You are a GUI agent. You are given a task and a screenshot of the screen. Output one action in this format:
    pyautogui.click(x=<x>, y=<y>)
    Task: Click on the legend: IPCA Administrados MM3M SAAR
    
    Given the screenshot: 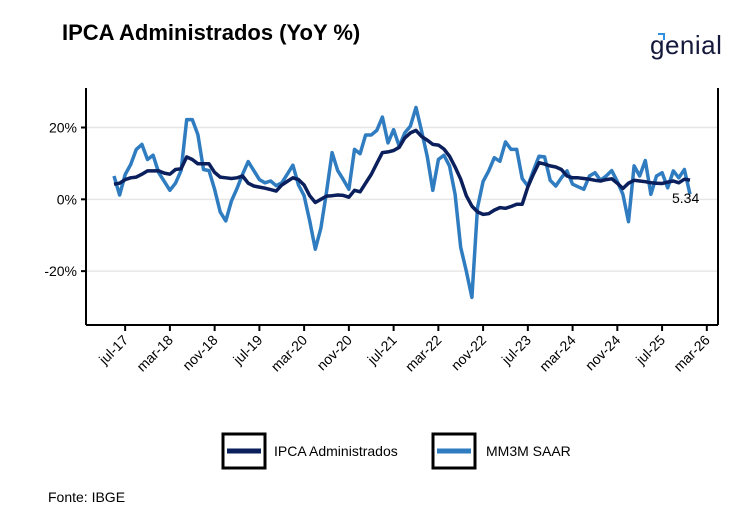 What is the action you would take?
    pyautogui.click(x=396, y=451)
    